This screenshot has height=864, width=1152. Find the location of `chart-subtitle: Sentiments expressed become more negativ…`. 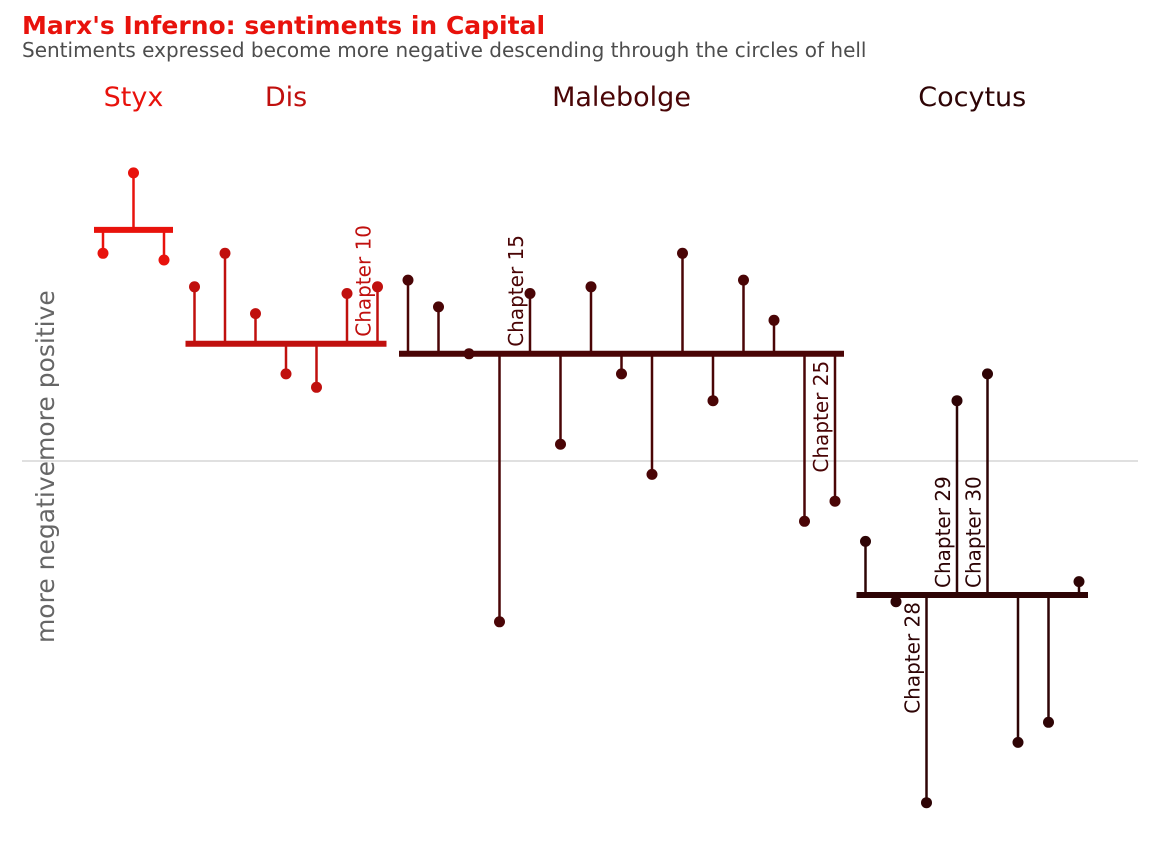

chart-subtitle: Sentiments expressed become more negativ… is located at coordinates (444, 50).